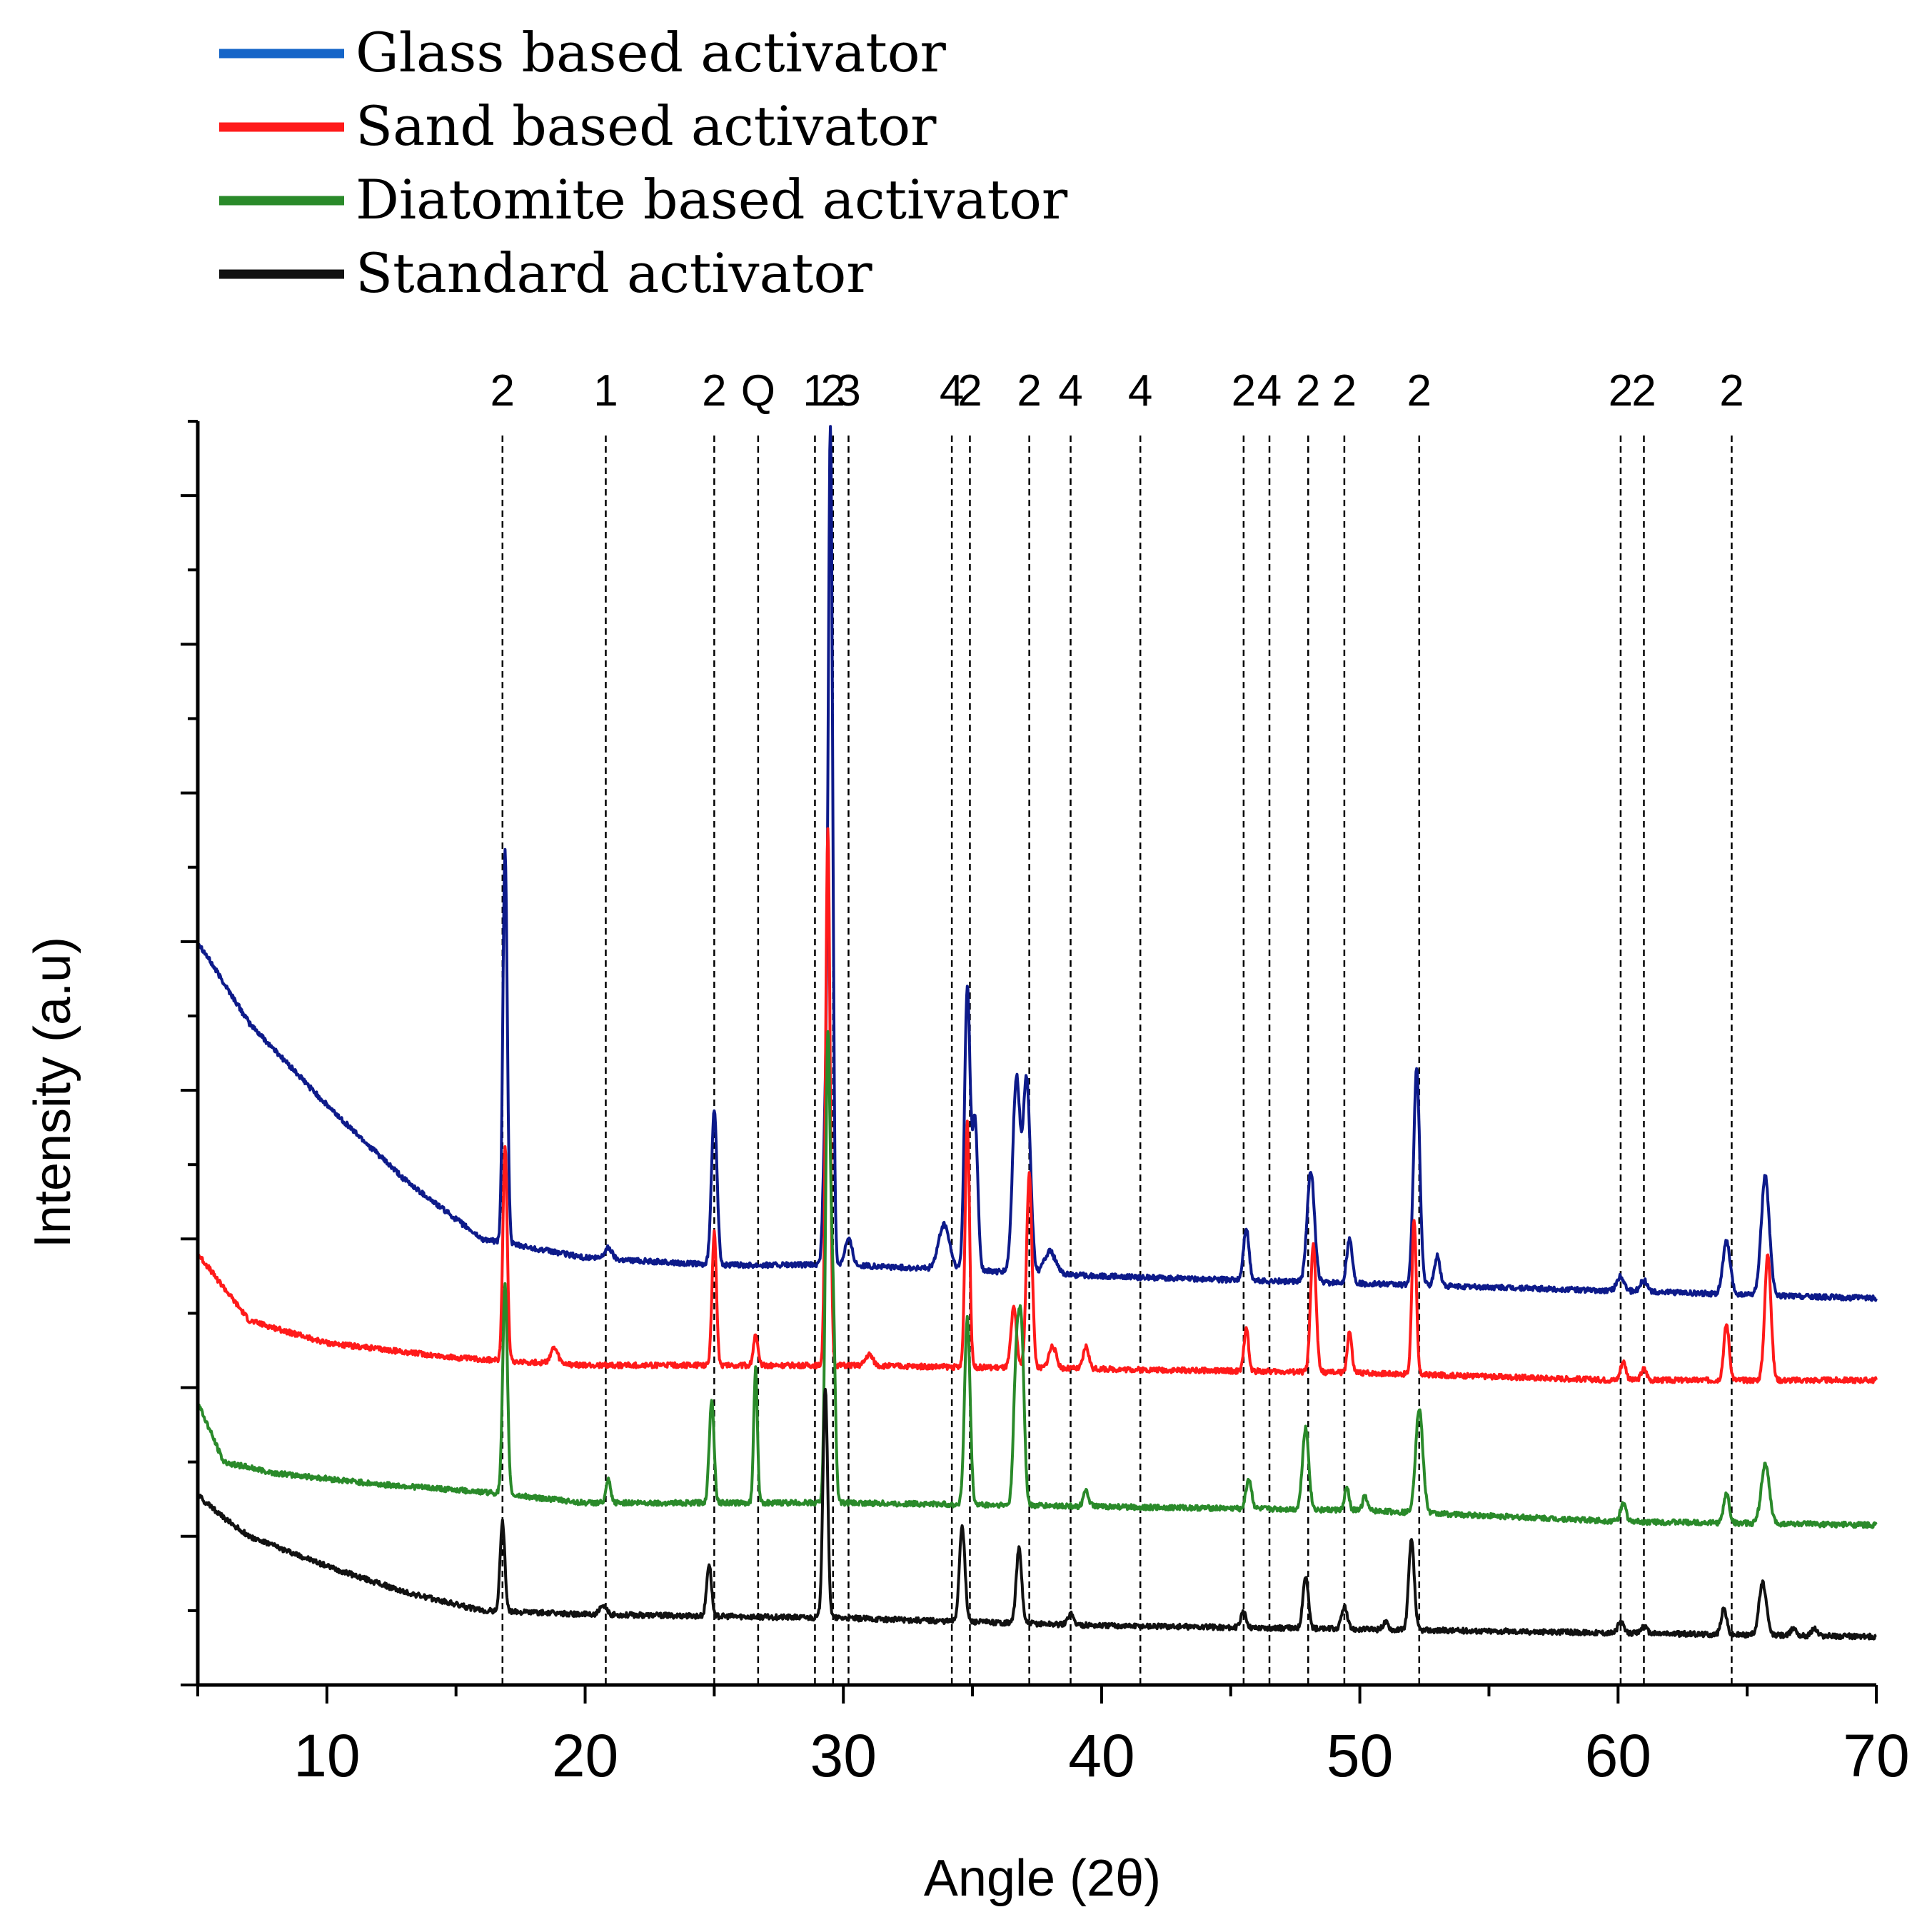 The width and height of the screenshot is (1932, 1932). I want to click on x-tick-label: 10, so click(326, 1755).